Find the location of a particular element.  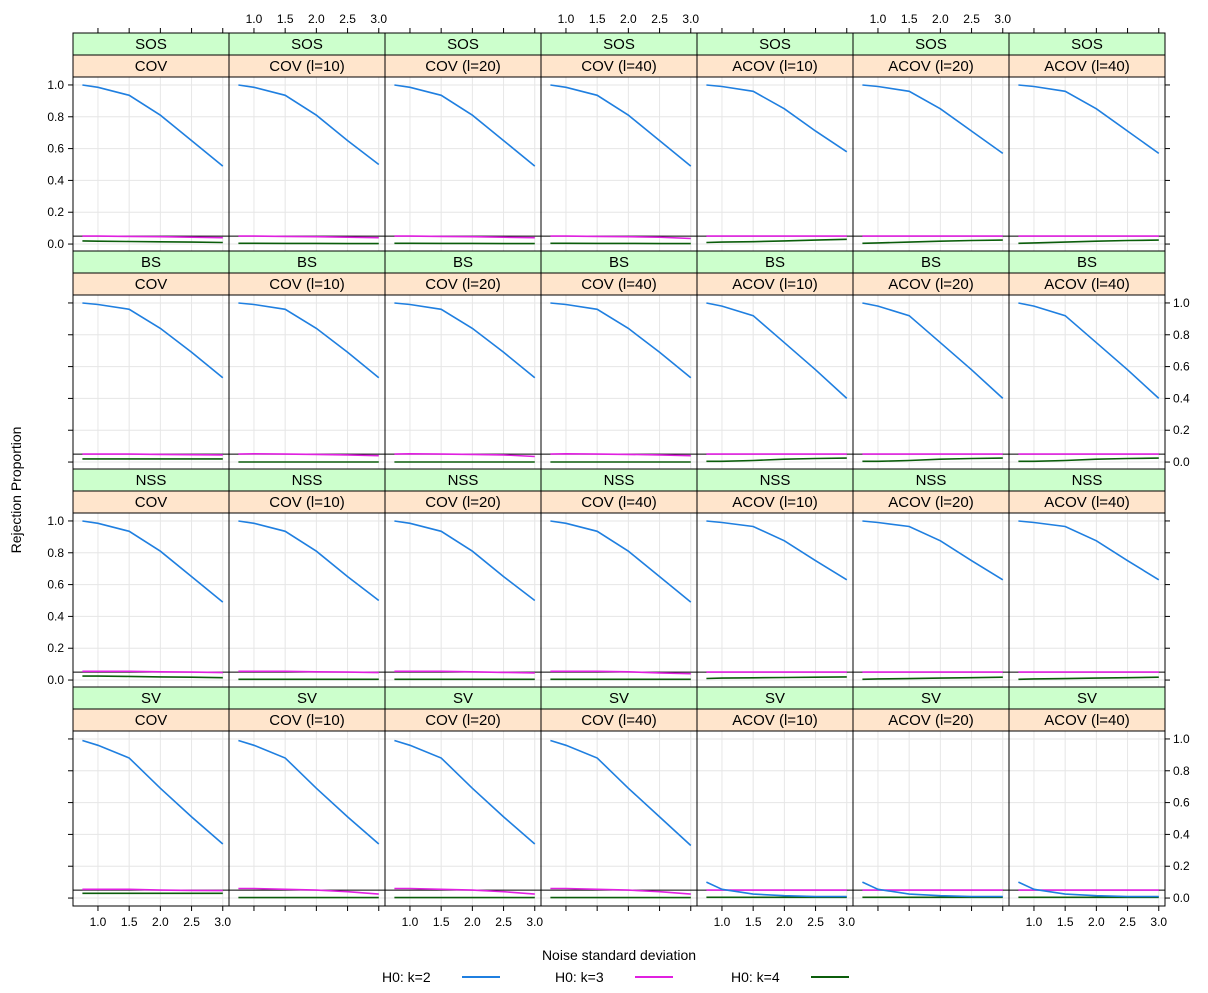

legend: H0: k=2 H0: k=3 H0: k=4 is located at coordinates (615, 977).